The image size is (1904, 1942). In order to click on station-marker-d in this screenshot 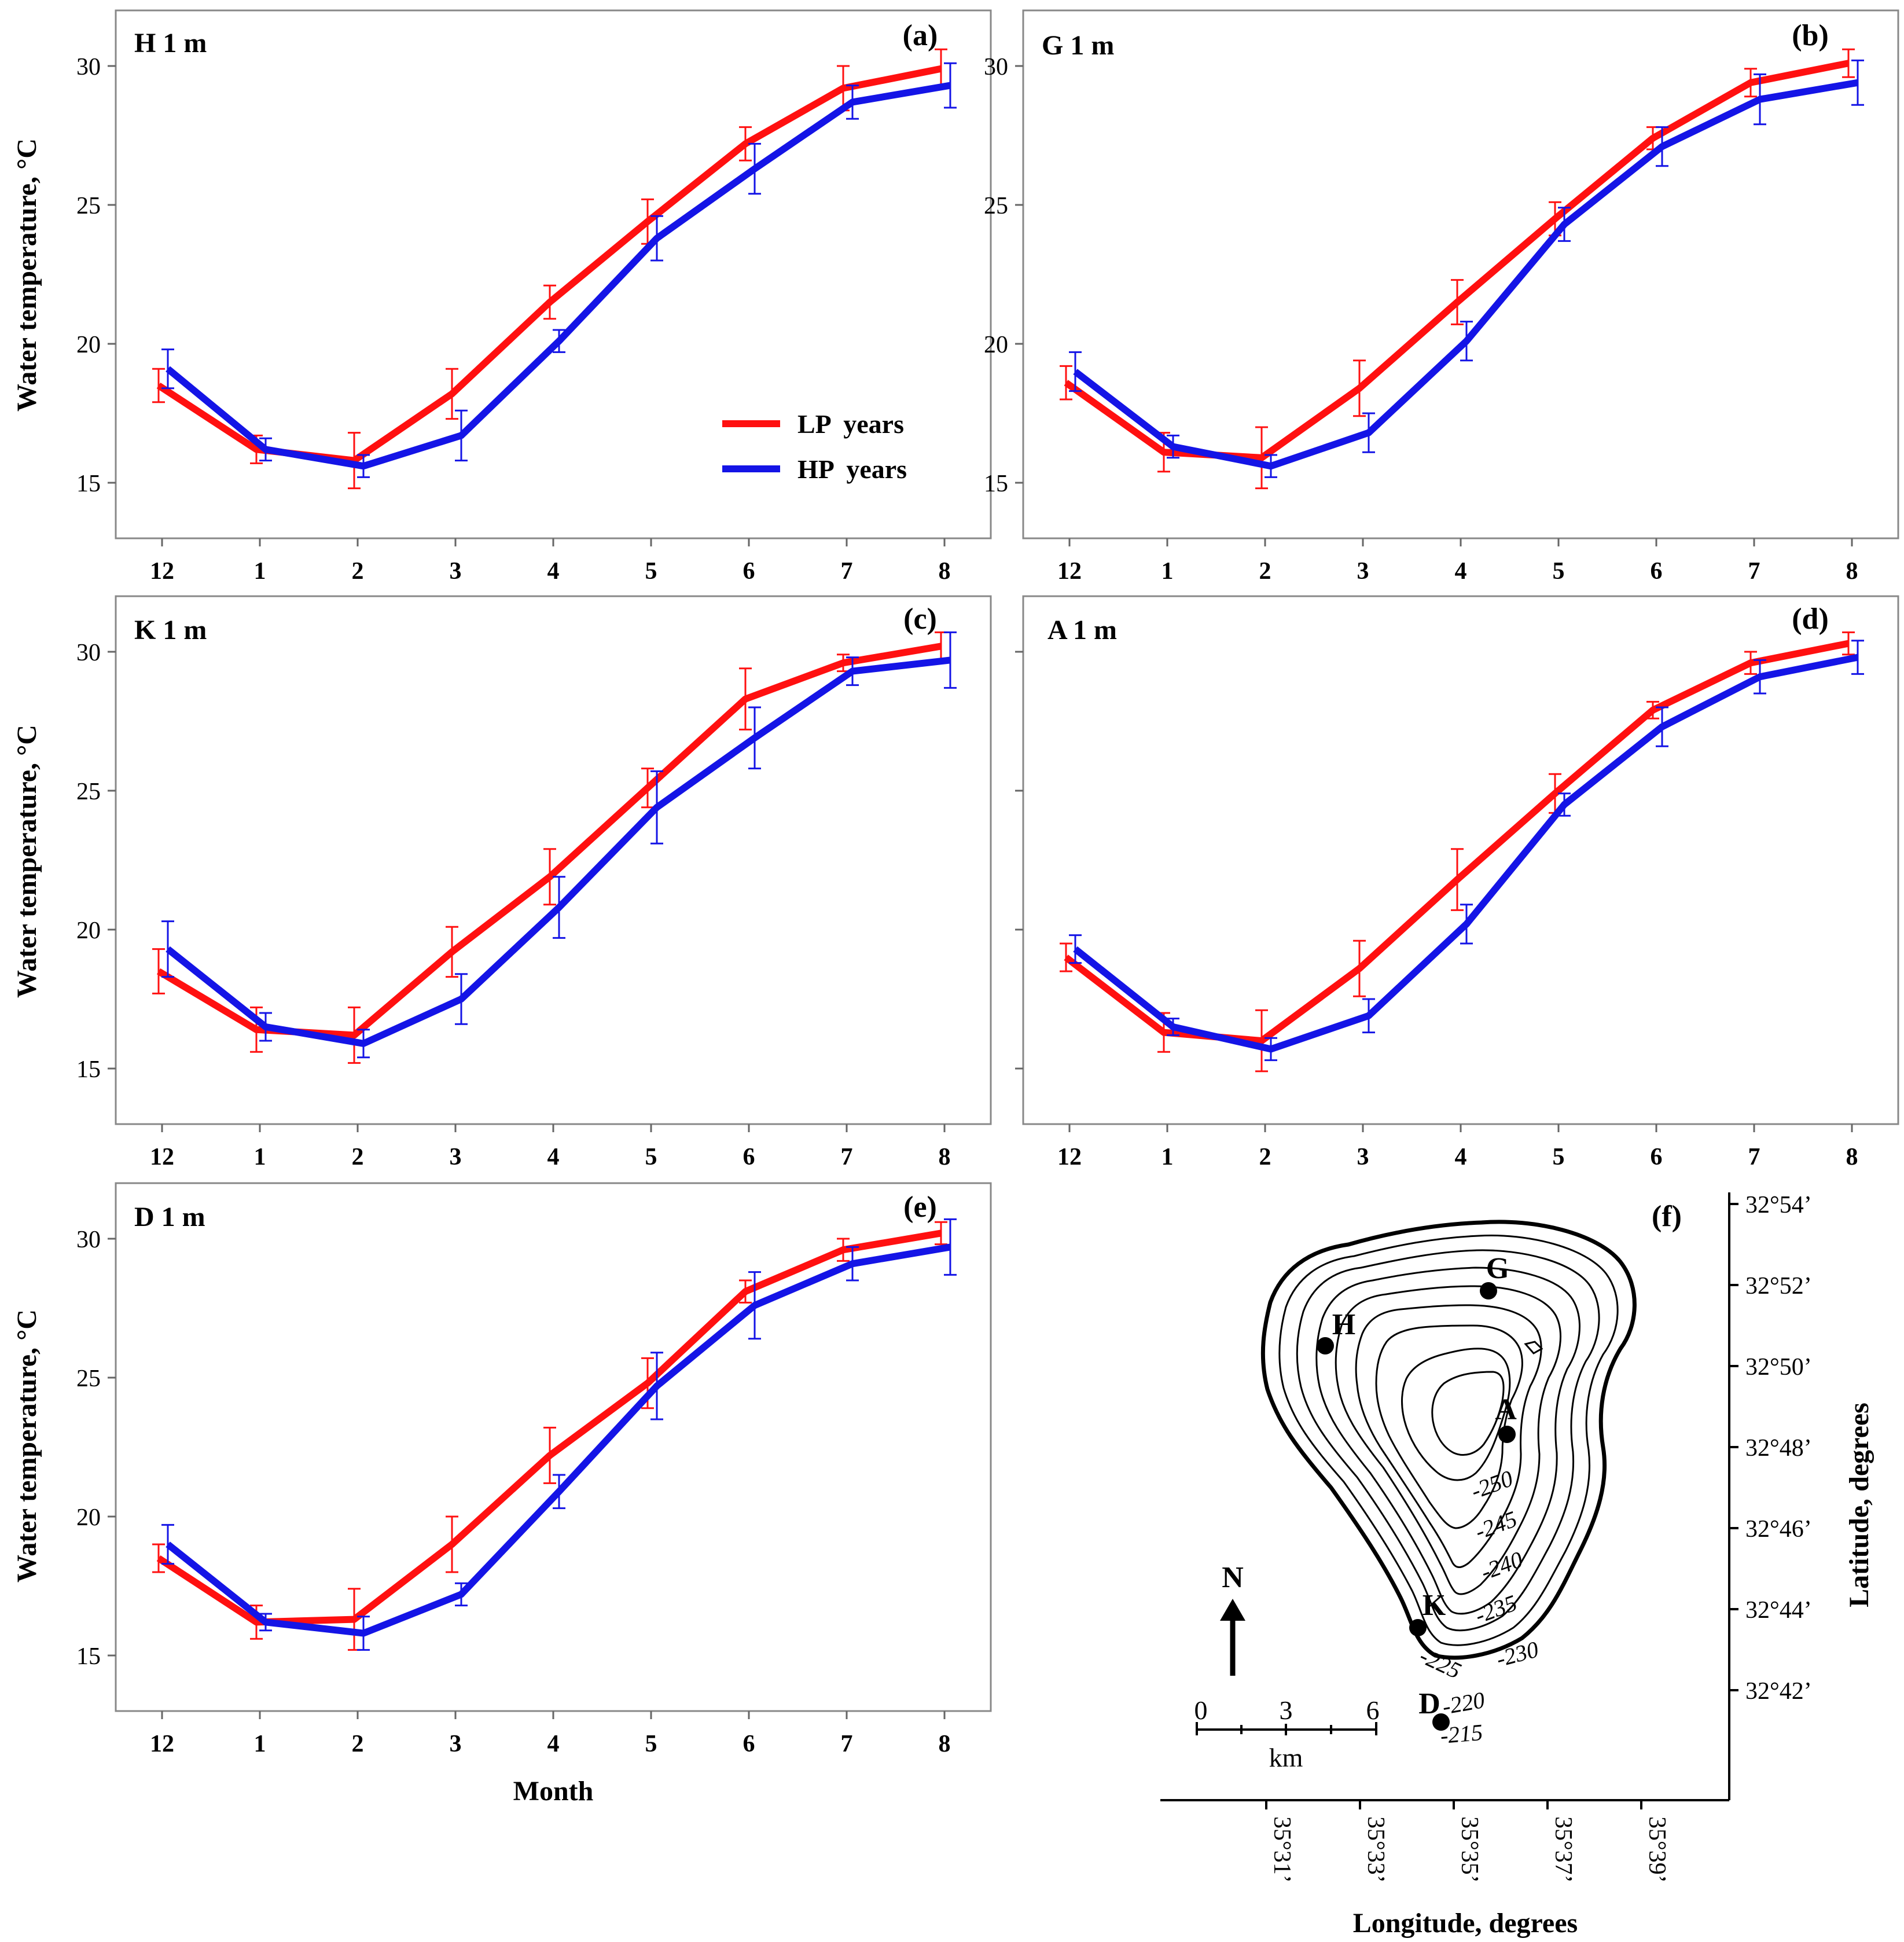, I will do `click(1441, 1722)`.